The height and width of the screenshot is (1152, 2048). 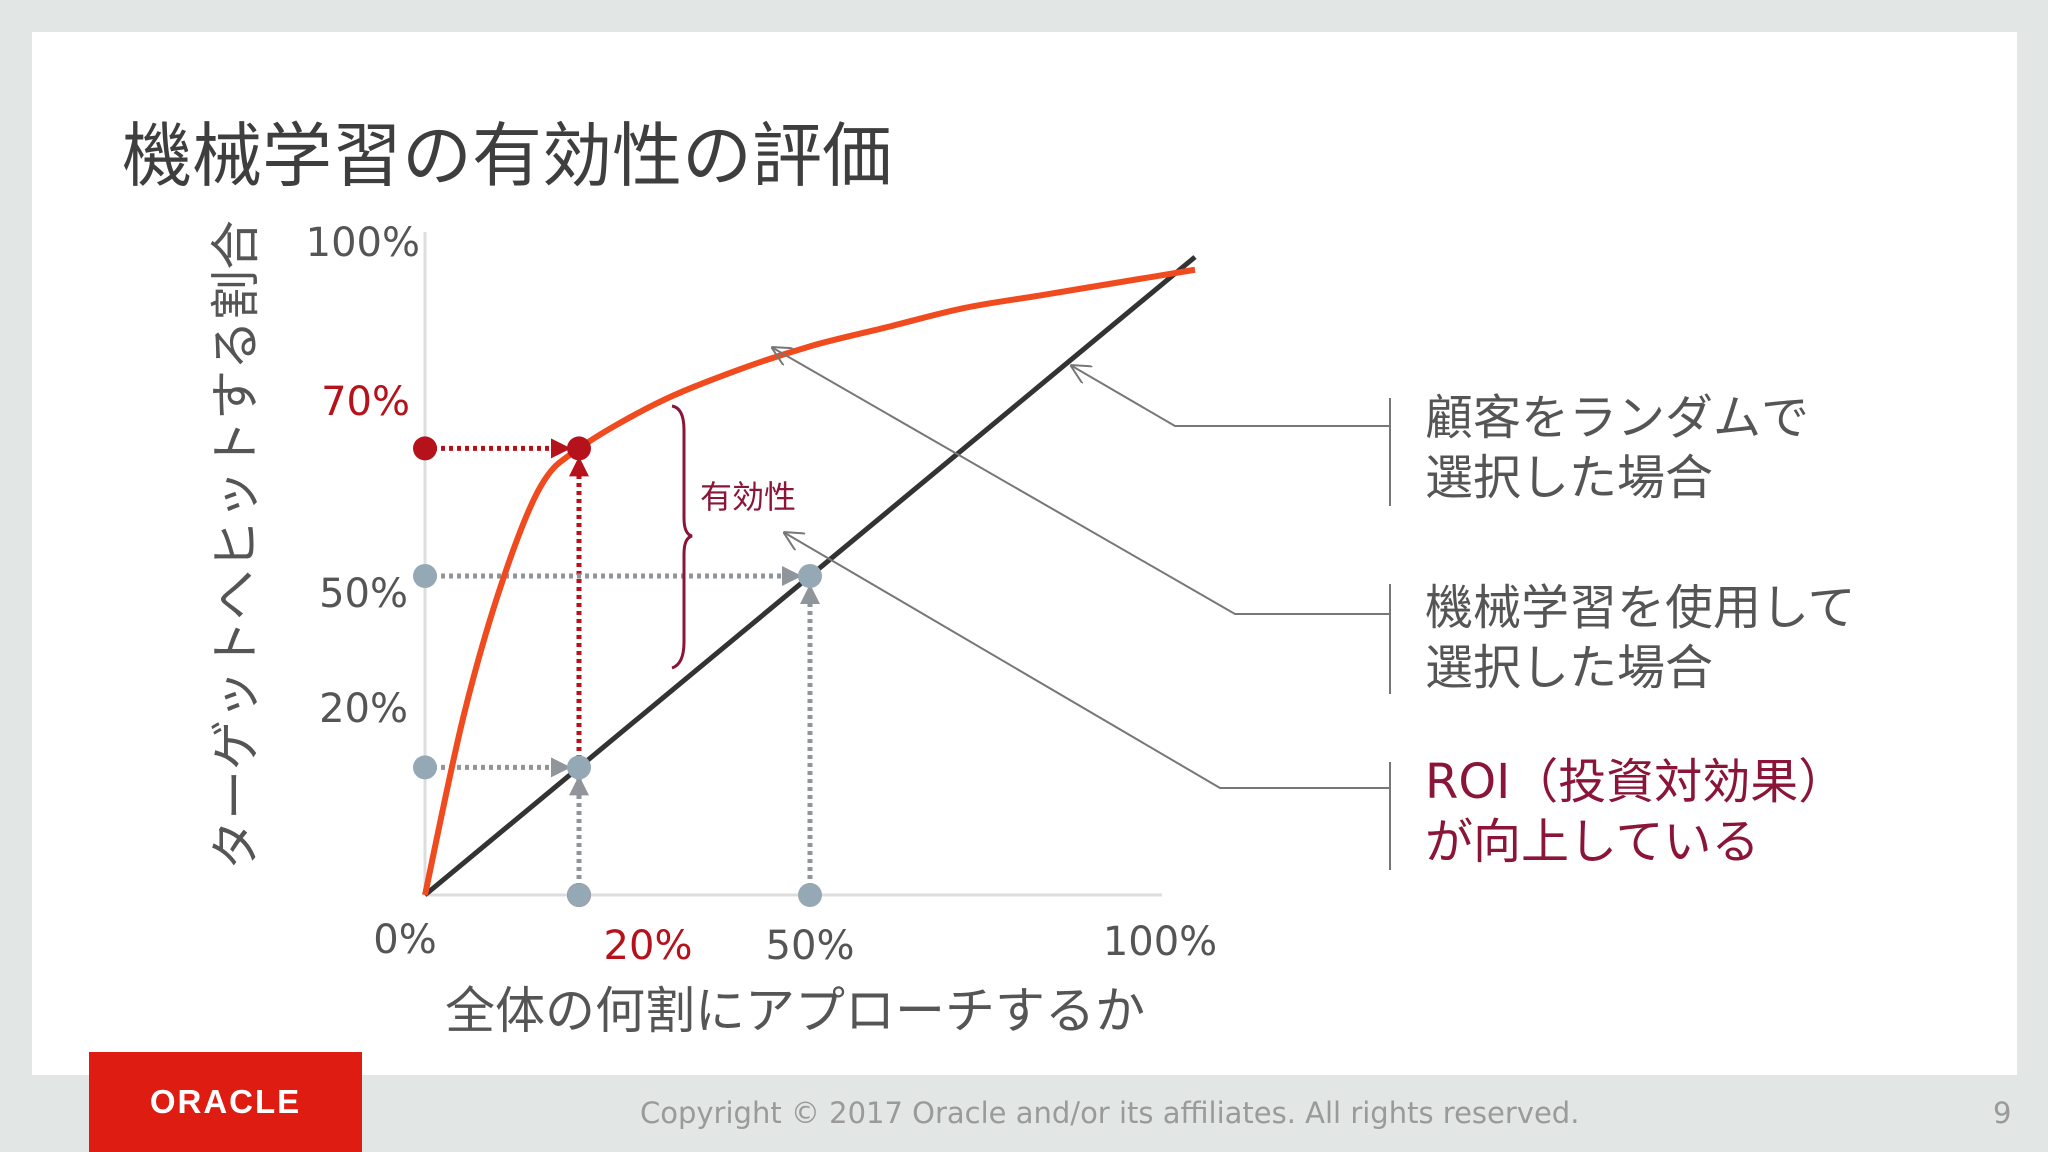 I want to click on page-number: 9, so click(x=2002, y=1113).